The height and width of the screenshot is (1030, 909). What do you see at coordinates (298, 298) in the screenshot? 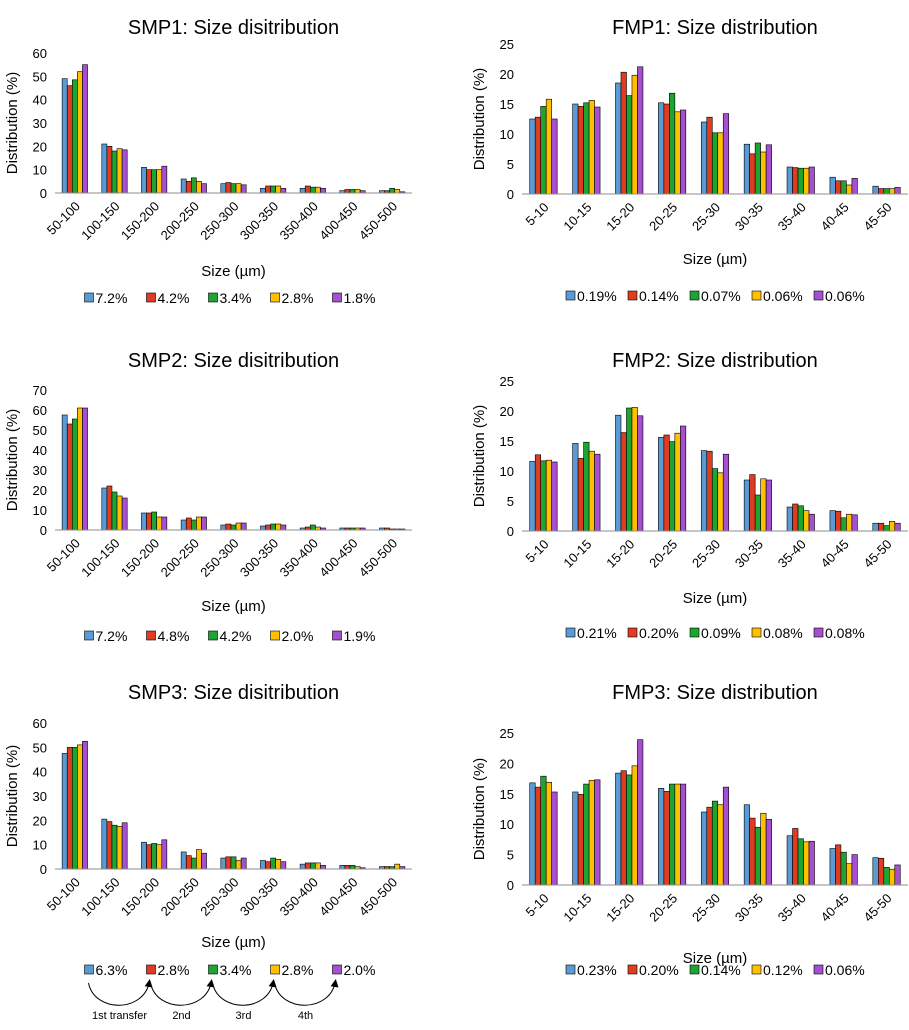
I see `legend-label: 2.8%` at bounding box center [298, 298].